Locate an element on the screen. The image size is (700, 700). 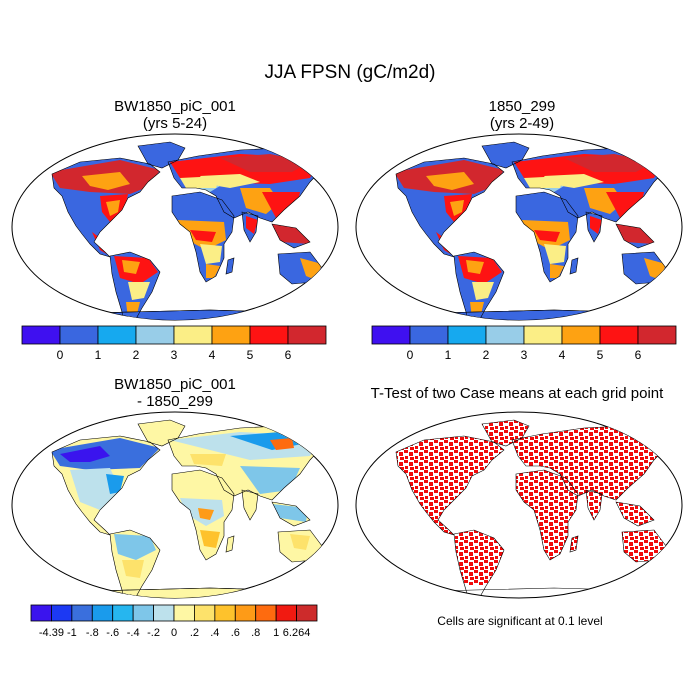
colorbar-case1-tick-label: 2 is located at coordinates (136, 355).